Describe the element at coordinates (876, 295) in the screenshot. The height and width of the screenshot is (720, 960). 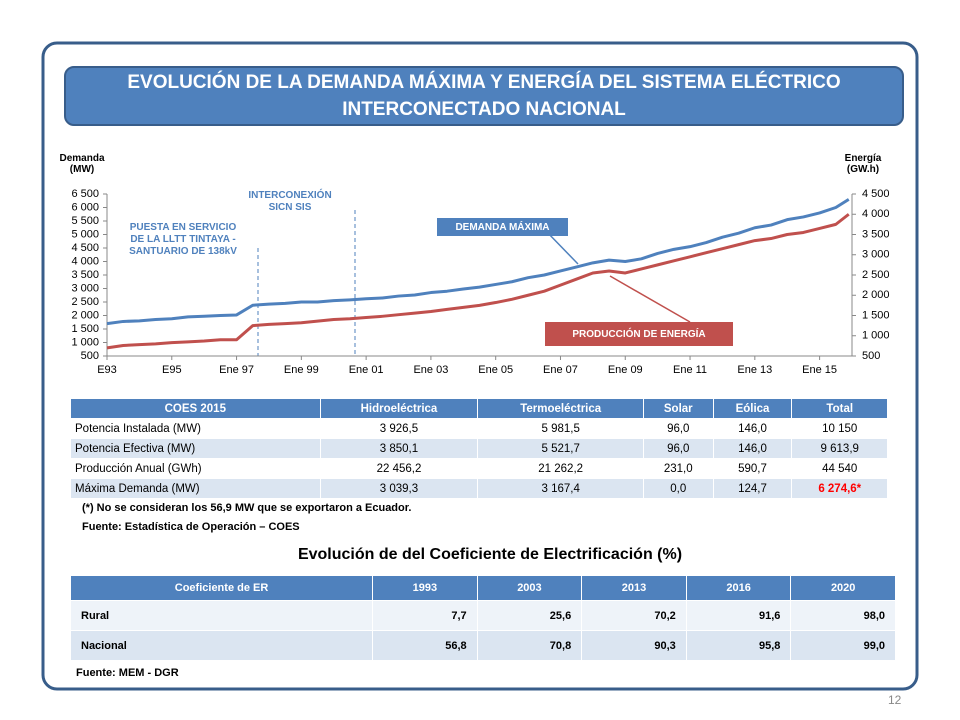
I see `y2-tick-label: 2 000` at that location.